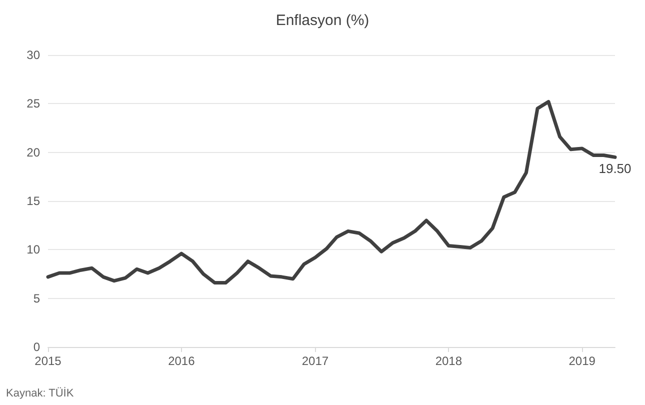 This screenshot has width=645, height=405. What do you see at coordinates (33, 103) in the screenshot?
I see `y-tick-label: 25` at bounding box center [33, 103].